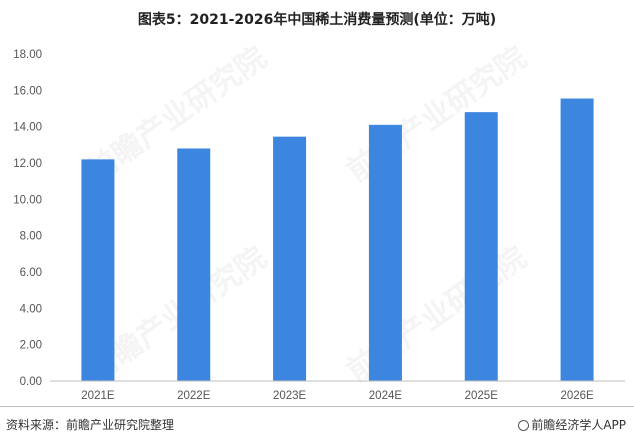 The image size is (634, 447). Describe the element at coordinates (337, 396) in the screenshot. I see `x-axis-ticks: 2021E 2022E 2023E 2024E 2025E 2026E` at that location.